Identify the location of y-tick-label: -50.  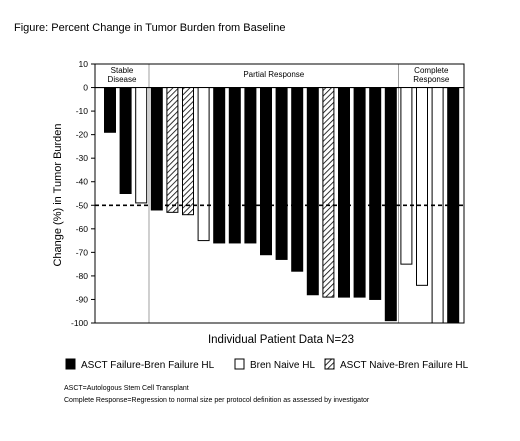
(82, 205).